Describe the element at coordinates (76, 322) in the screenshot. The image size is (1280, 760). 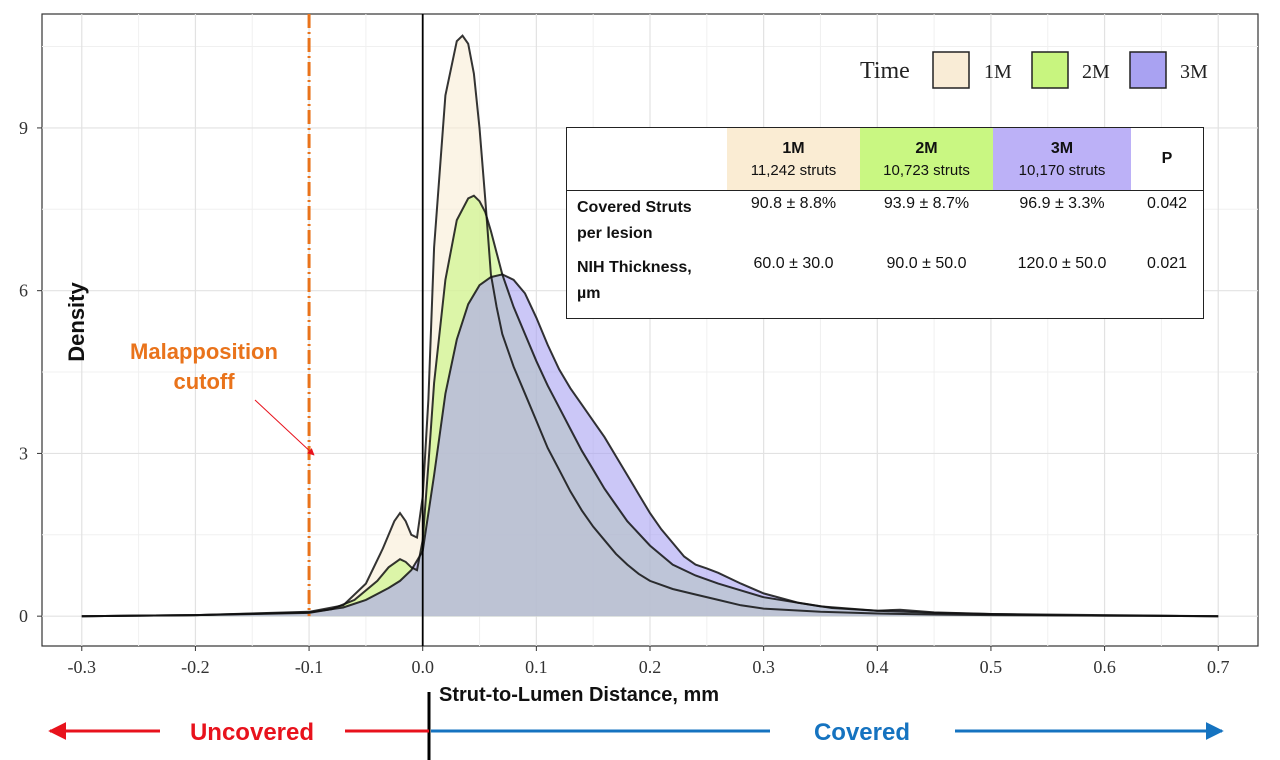
I see `y-axis-label: Density` at that location.